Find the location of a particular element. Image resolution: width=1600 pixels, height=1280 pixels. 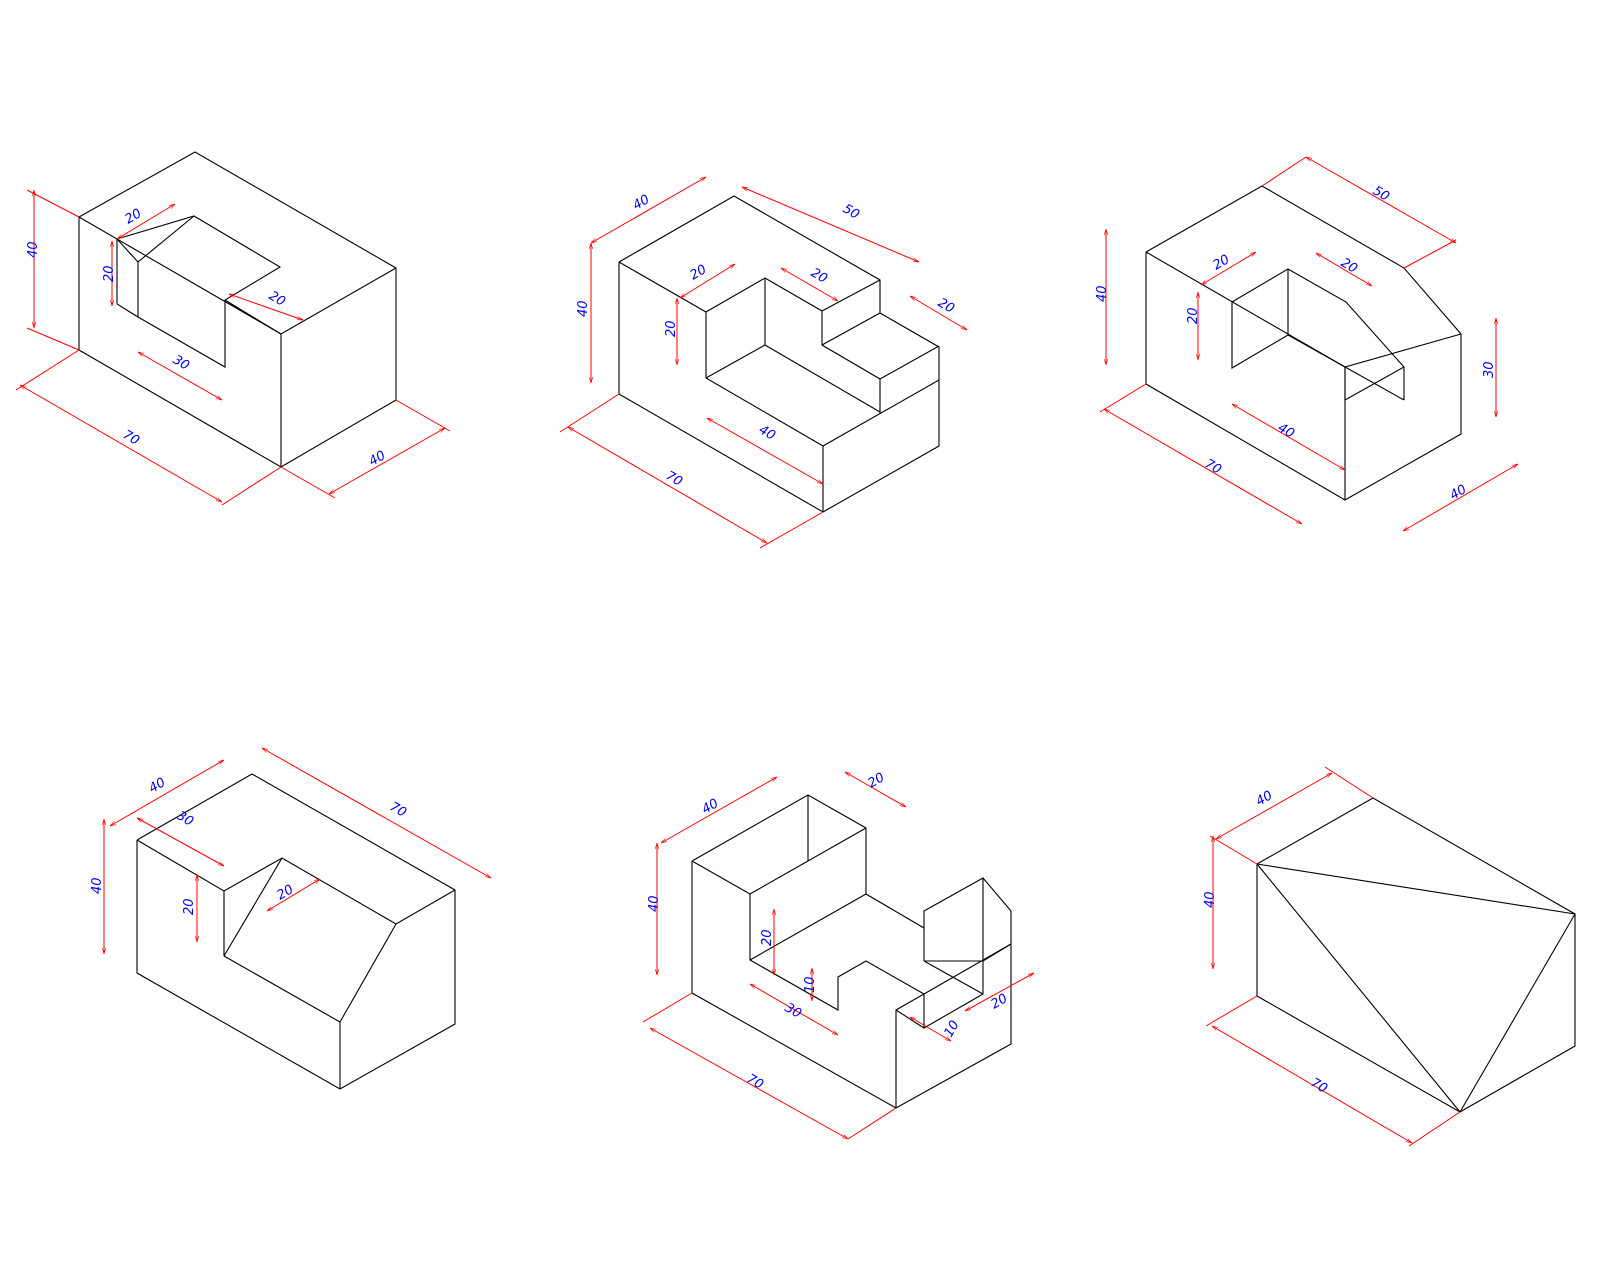

isometric-drawing-2: 40 50 40 20 20 20 20 40 70 is located at coordinates (763, 363).